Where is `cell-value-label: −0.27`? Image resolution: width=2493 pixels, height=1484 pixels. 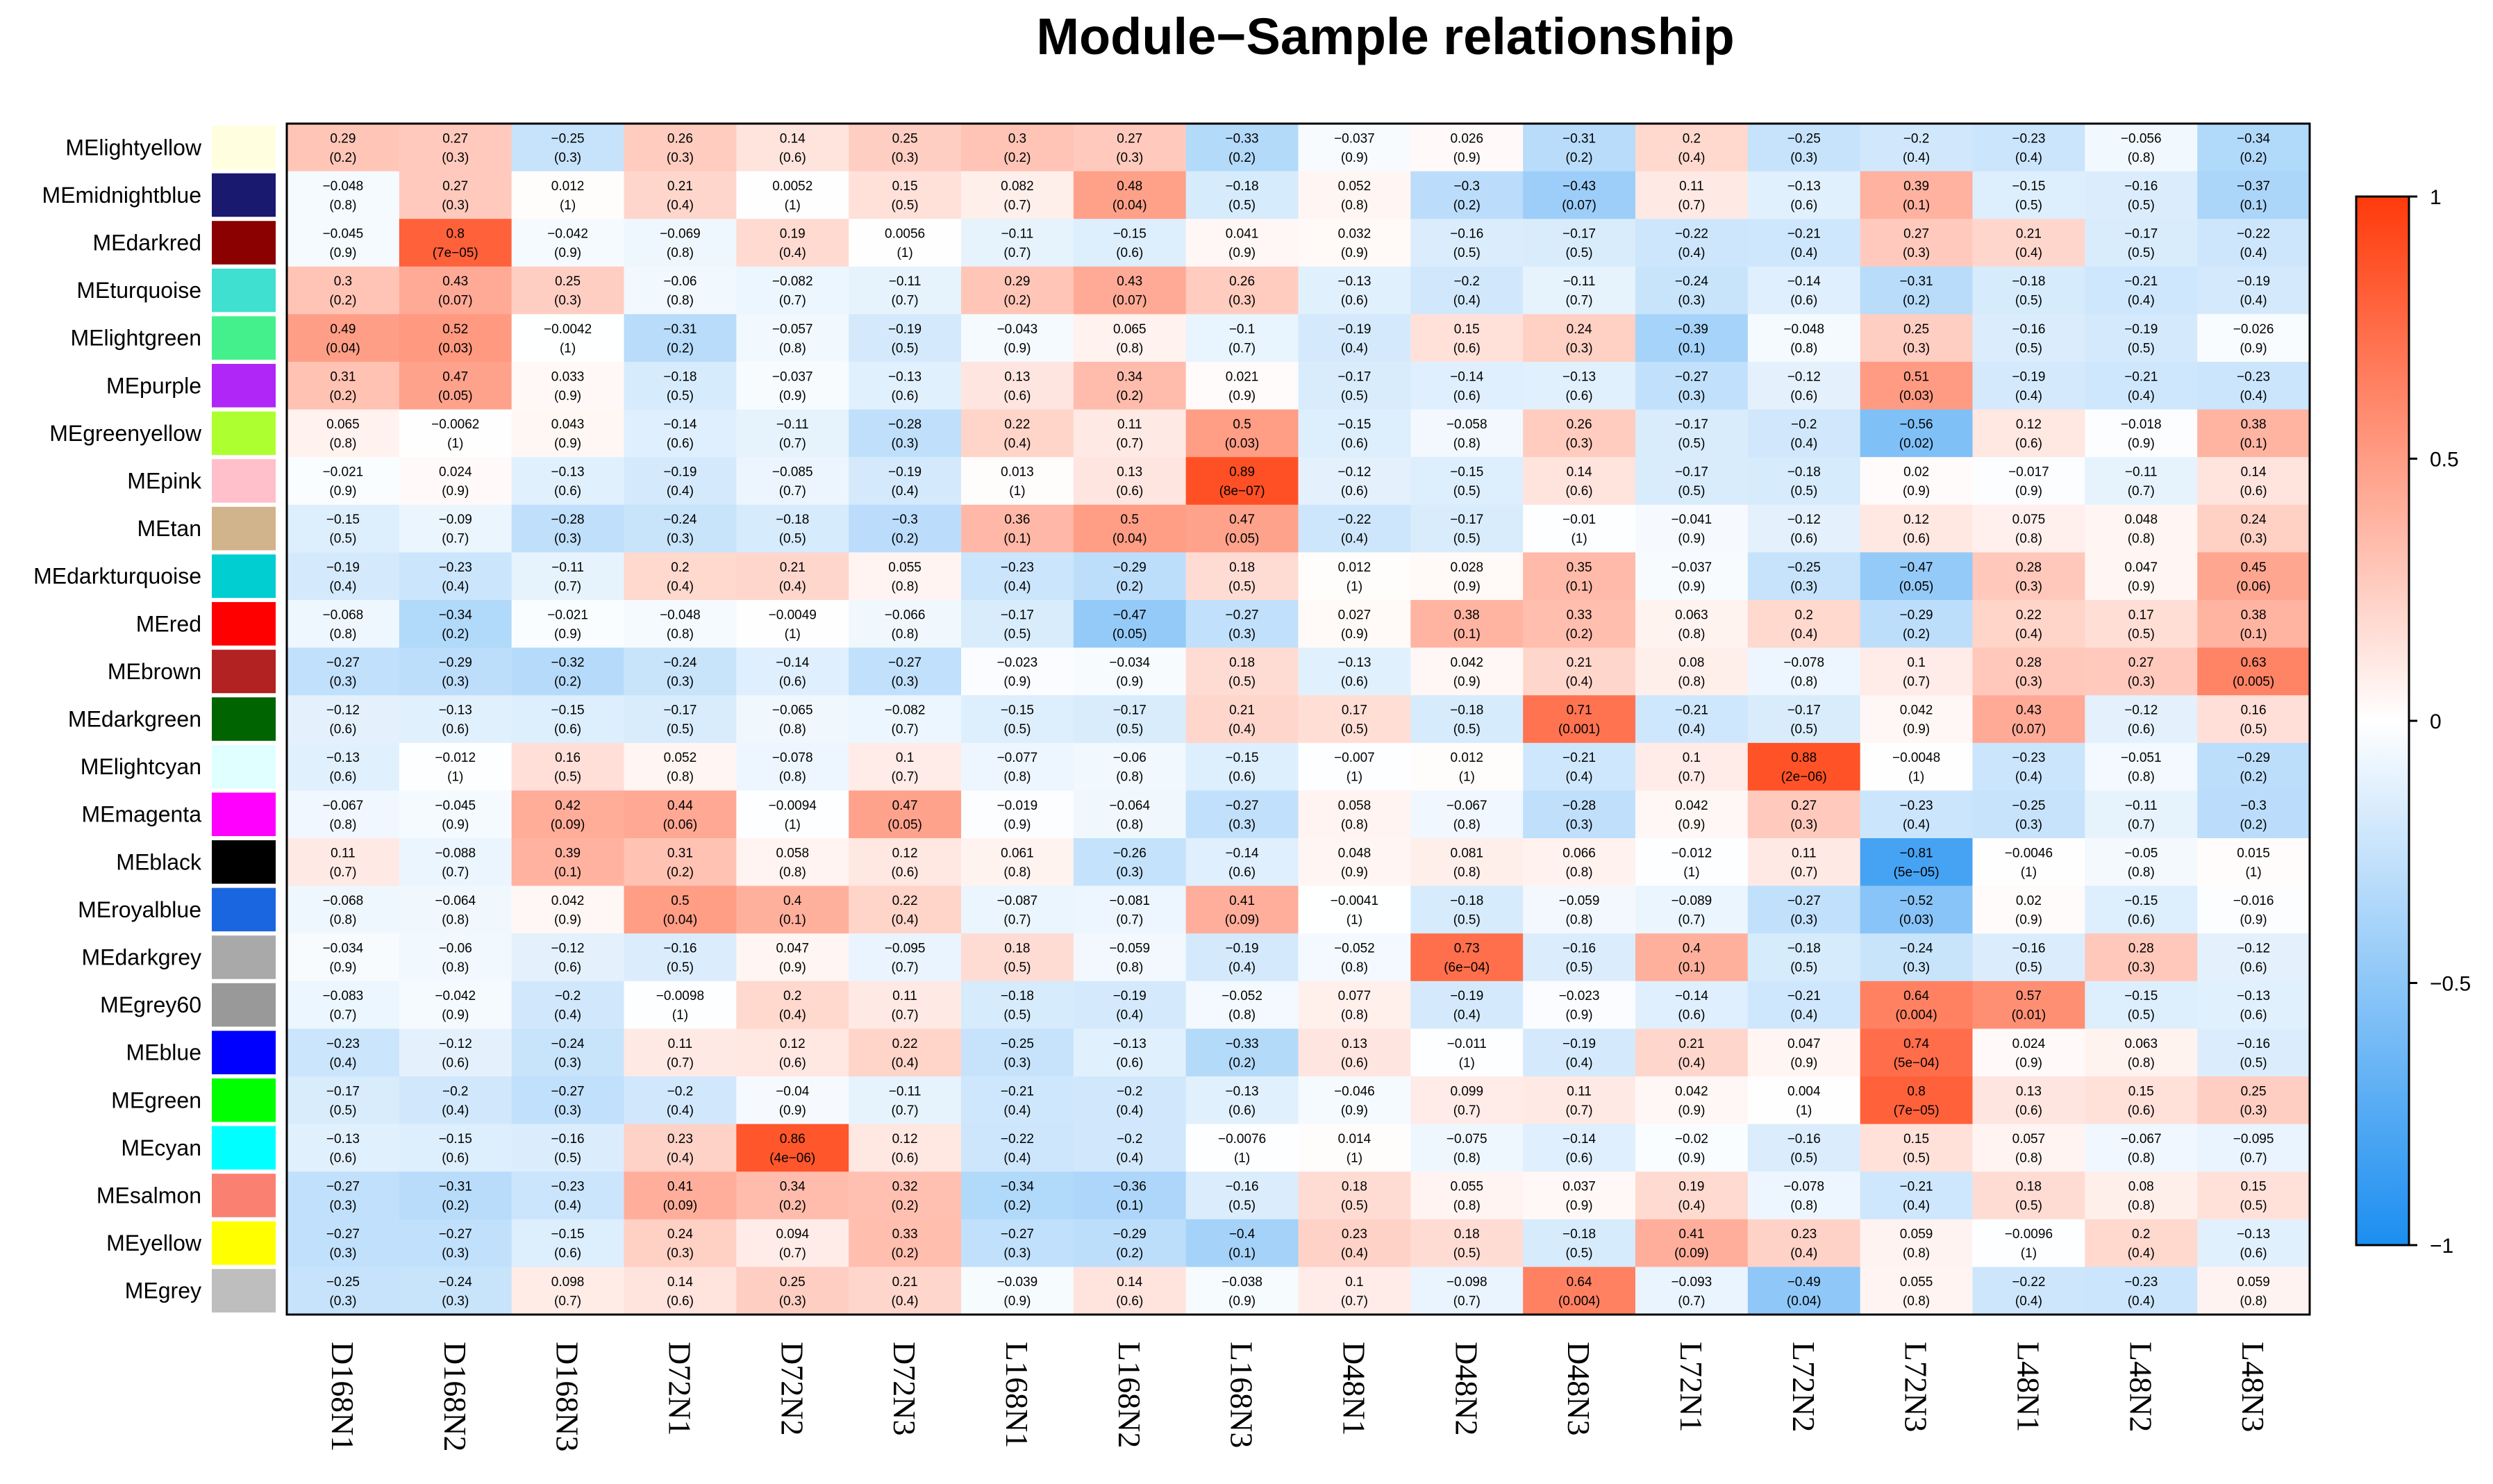
cell-value-label: −0.27 is located at coordinates (1242, 615).